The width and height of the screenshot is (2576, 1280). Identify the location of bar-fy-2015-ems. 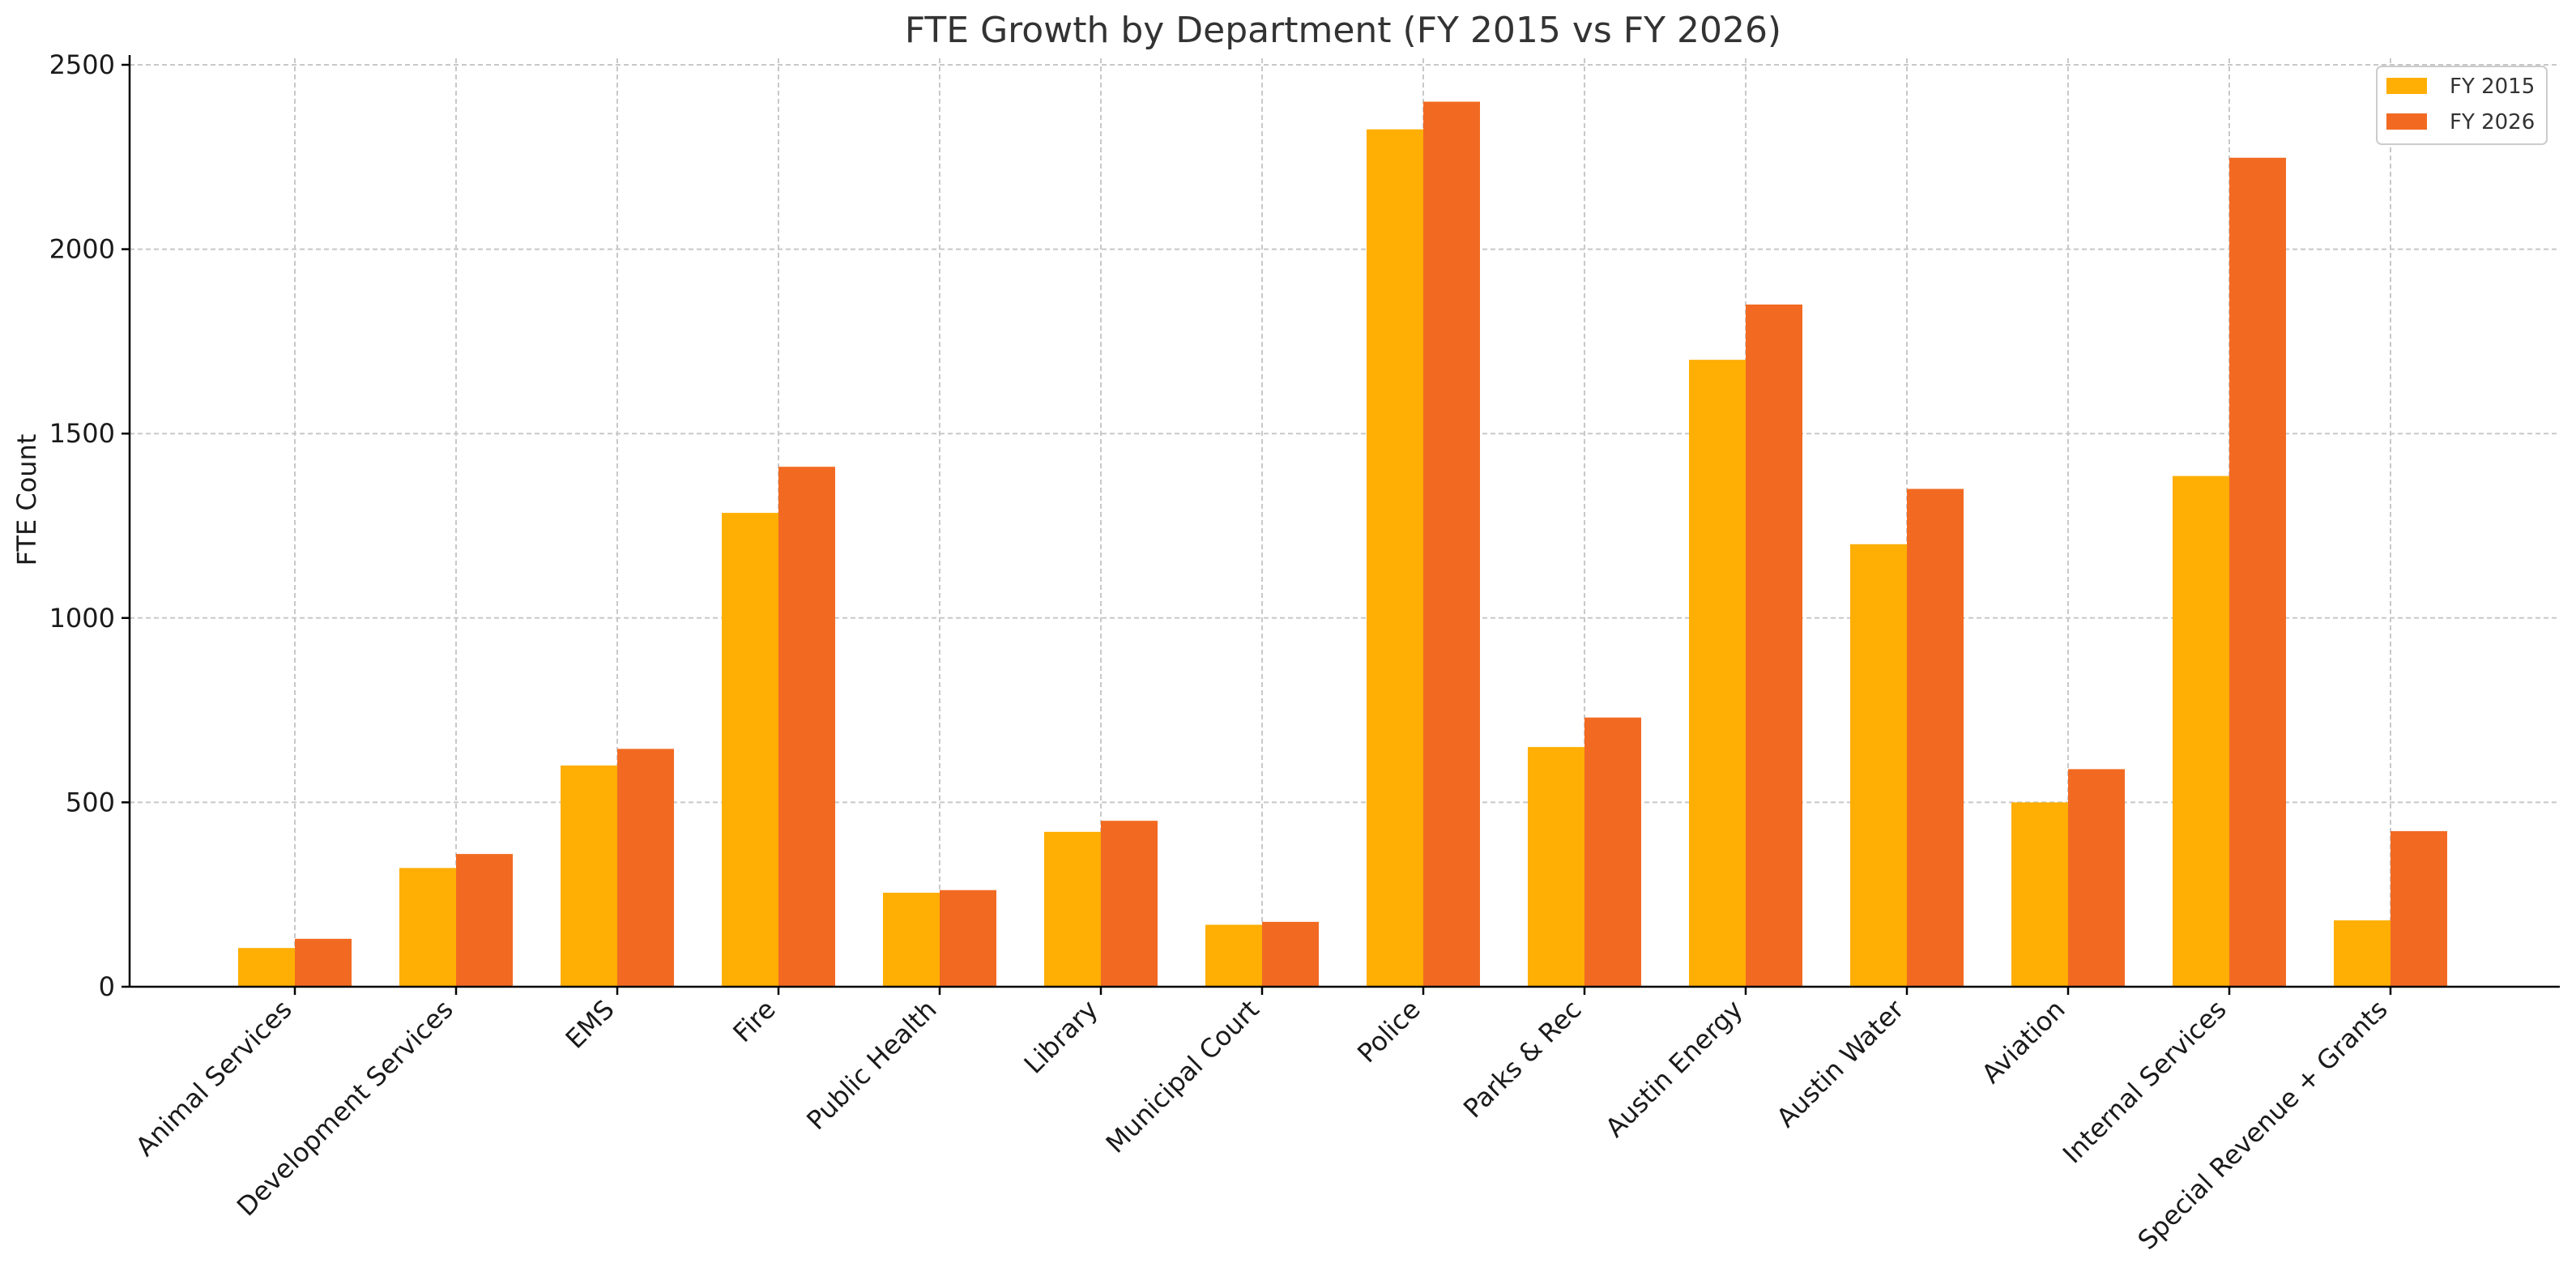
(589, 876).